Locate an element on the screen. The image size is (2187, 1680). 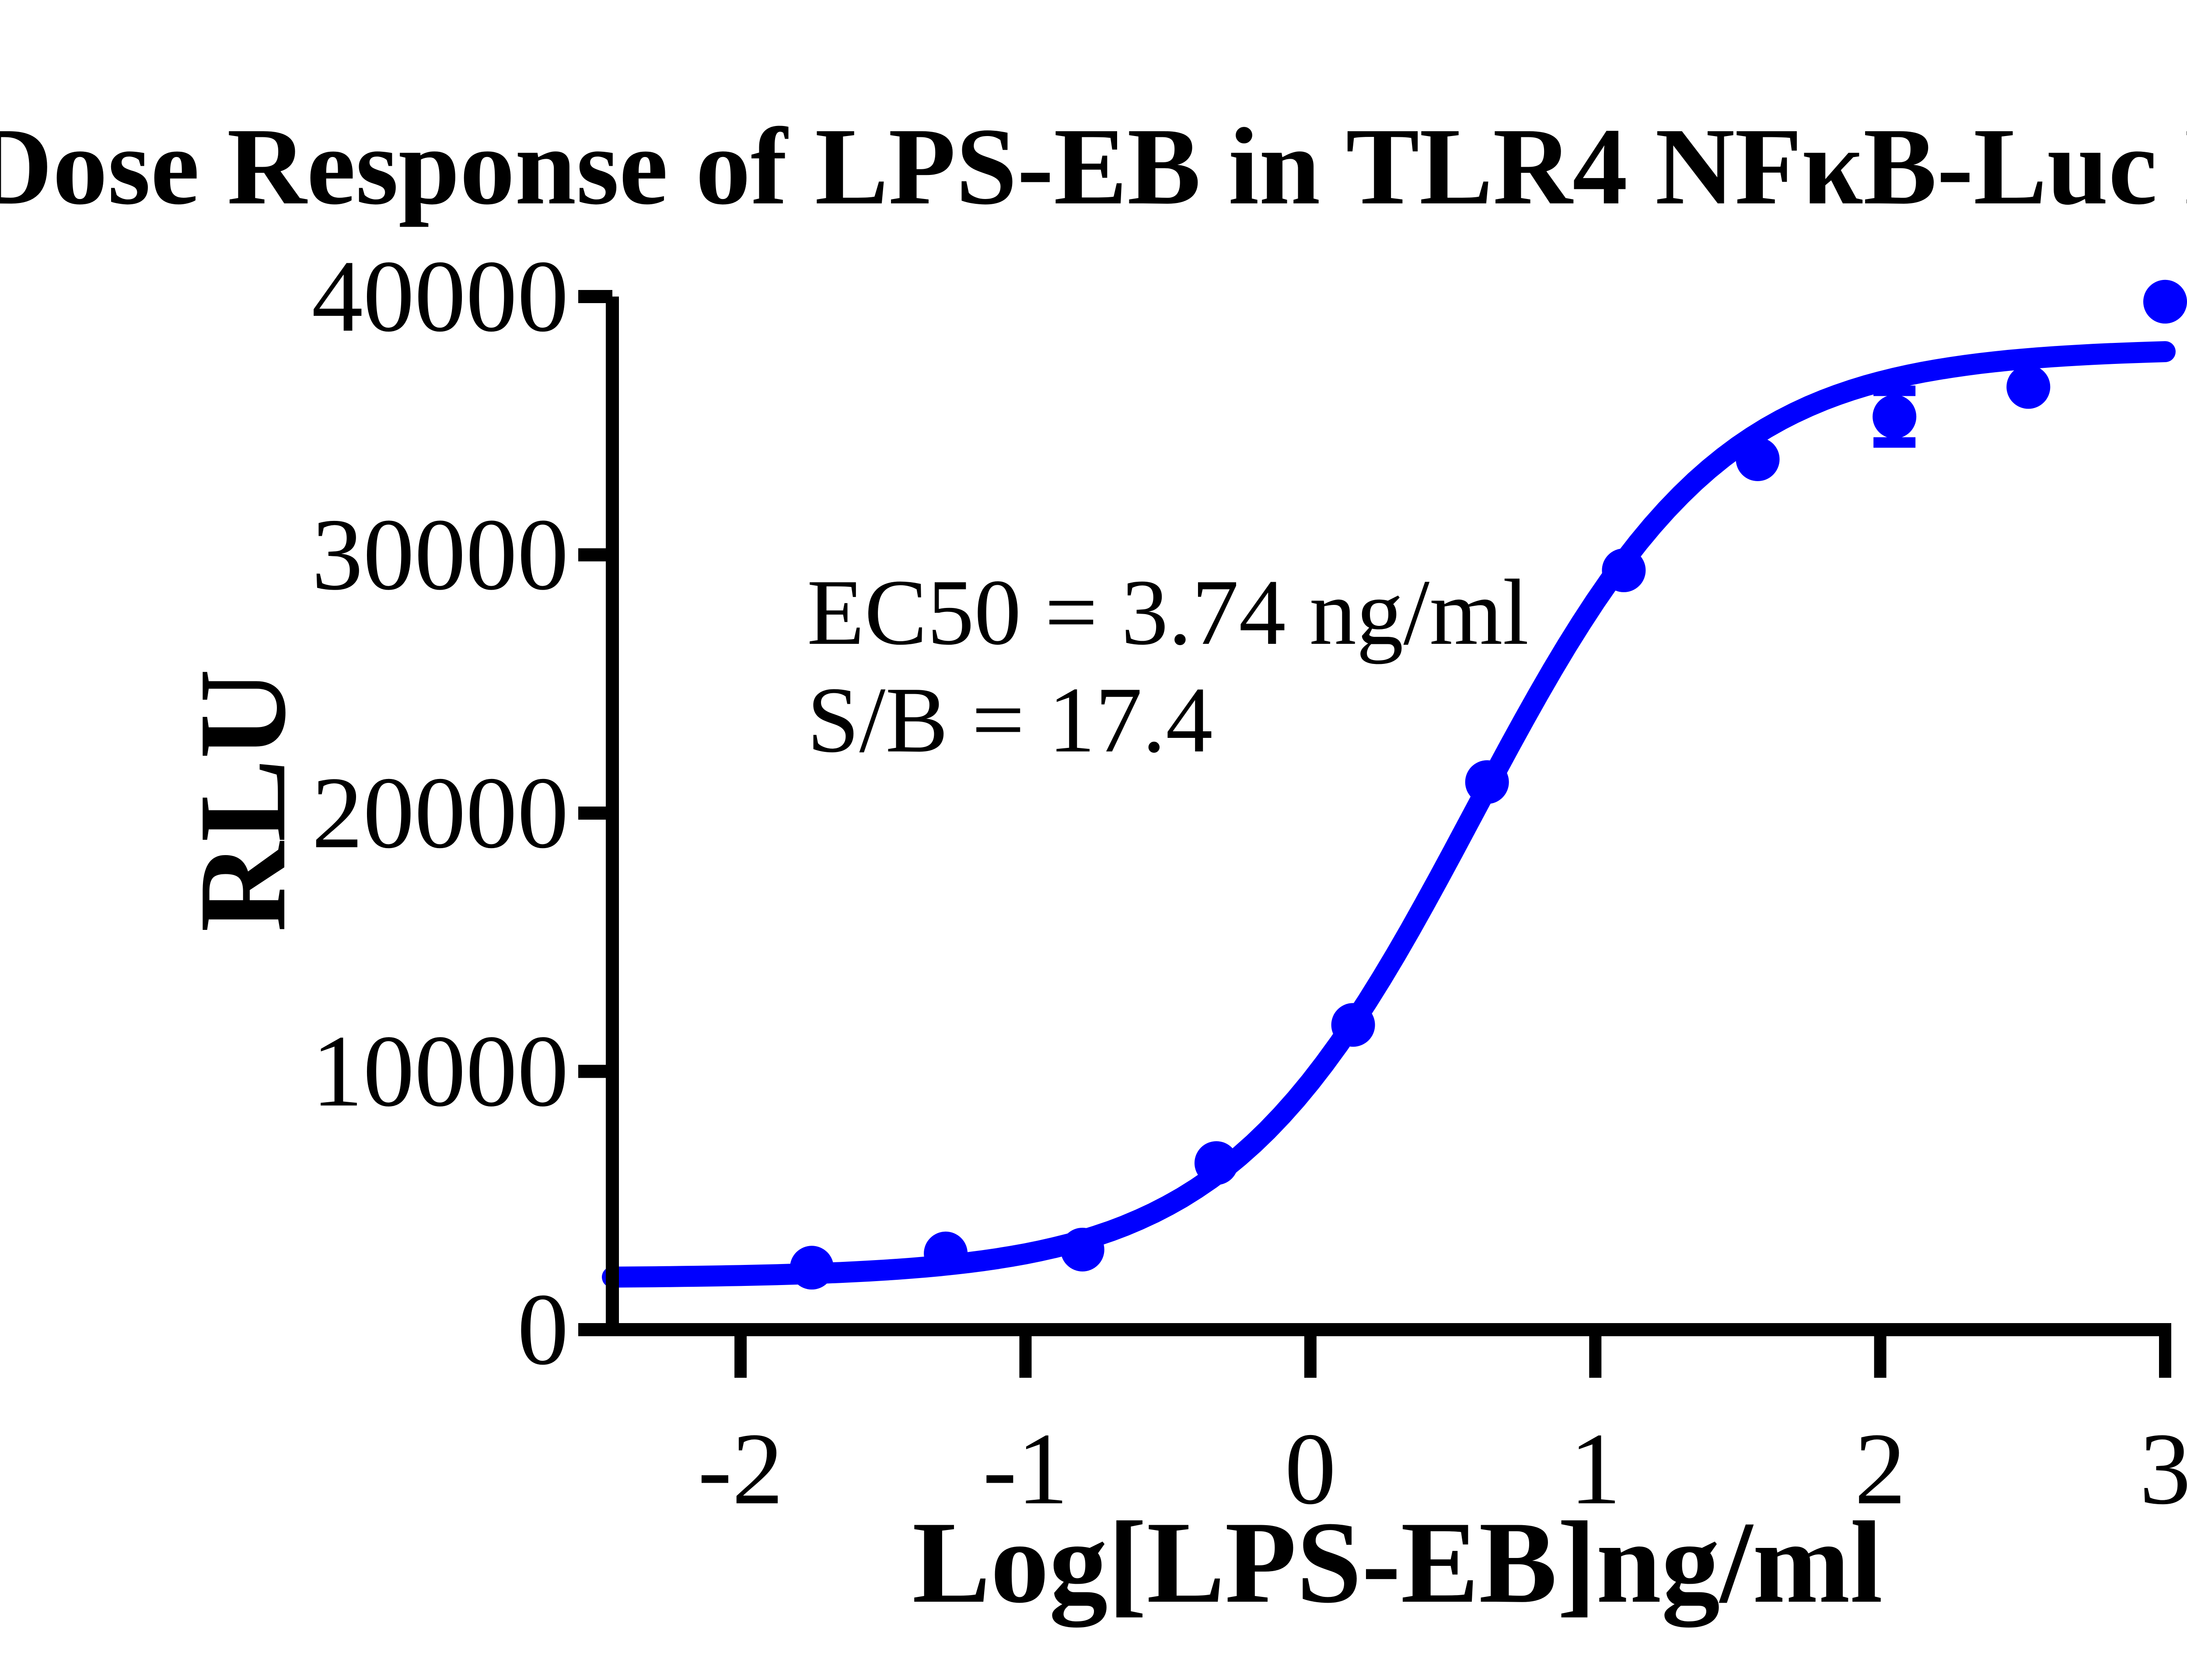
y-tick-label: 40000 is located at coordinates (441, 296).